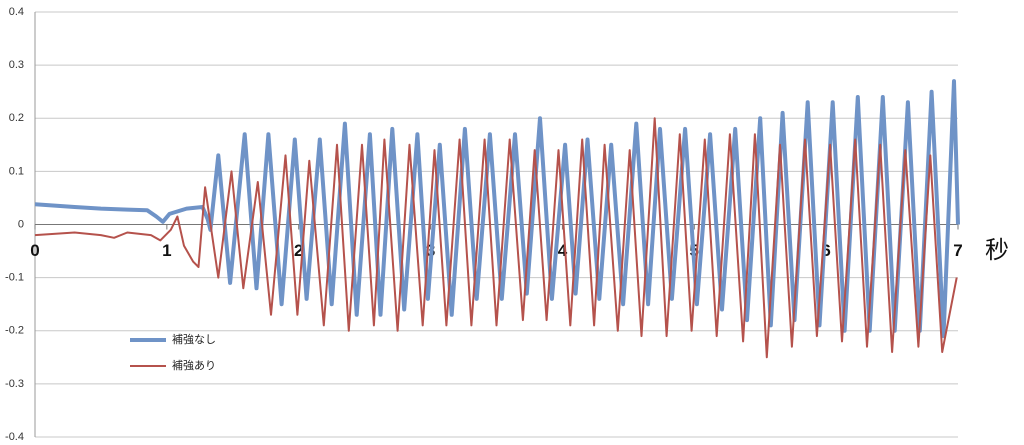 This screenshot has height=445, width=1024. I want to click on x-tick-label: 2, so click(298, 250).